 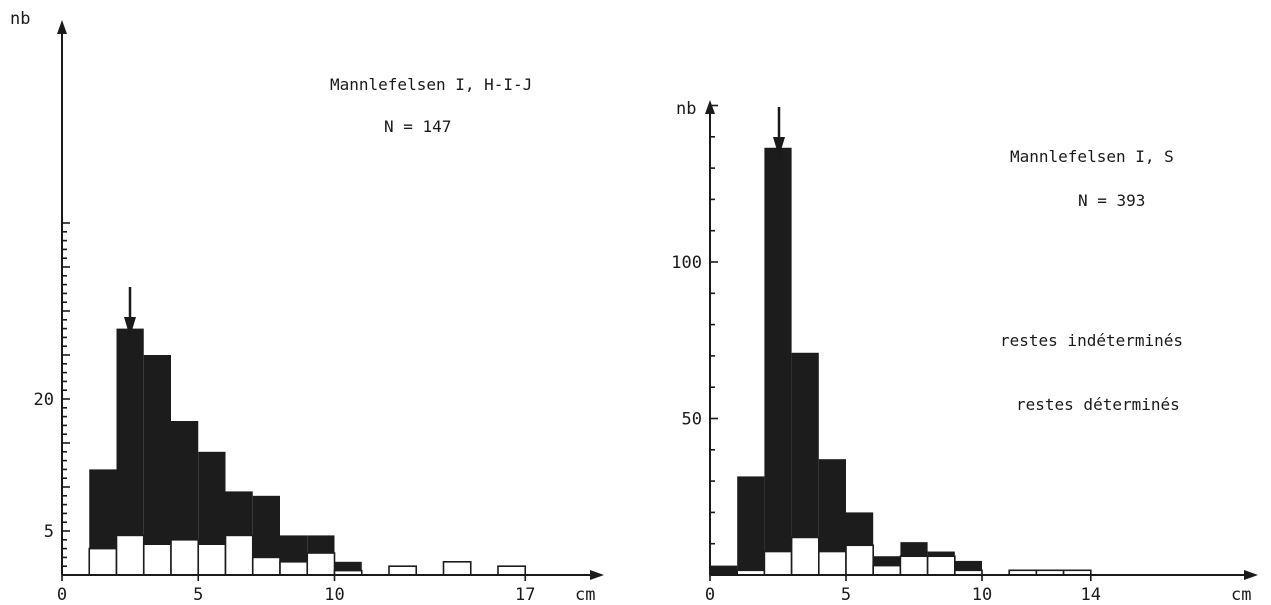 I want to click on right-x-tick-label-1: 5, so click(x=846, y=595).